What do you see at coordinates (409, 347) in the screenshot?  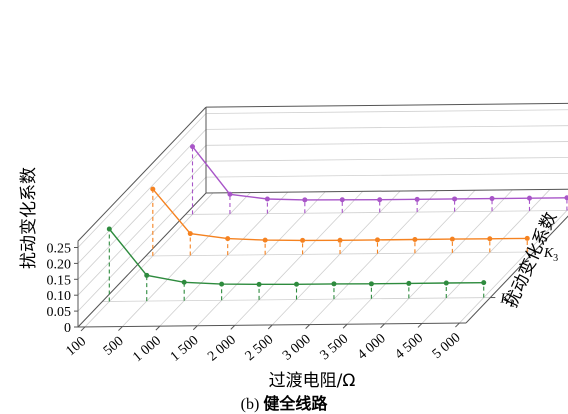 I see `x-tick-label: 4 500` at bounding box center [409, 347].